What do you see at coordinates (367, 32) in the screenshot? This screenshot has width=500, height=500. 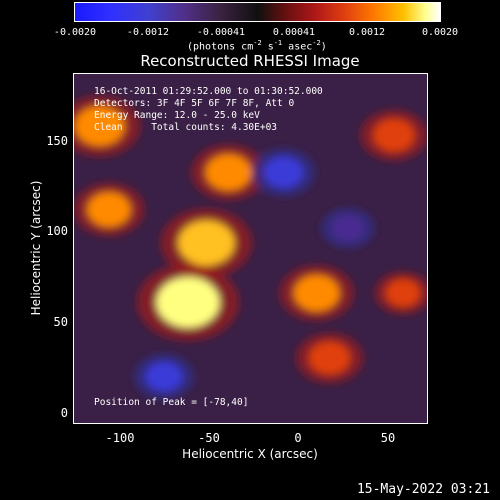 I see `colorbar-tick: 0.0012` at bounding box center [367, 32].